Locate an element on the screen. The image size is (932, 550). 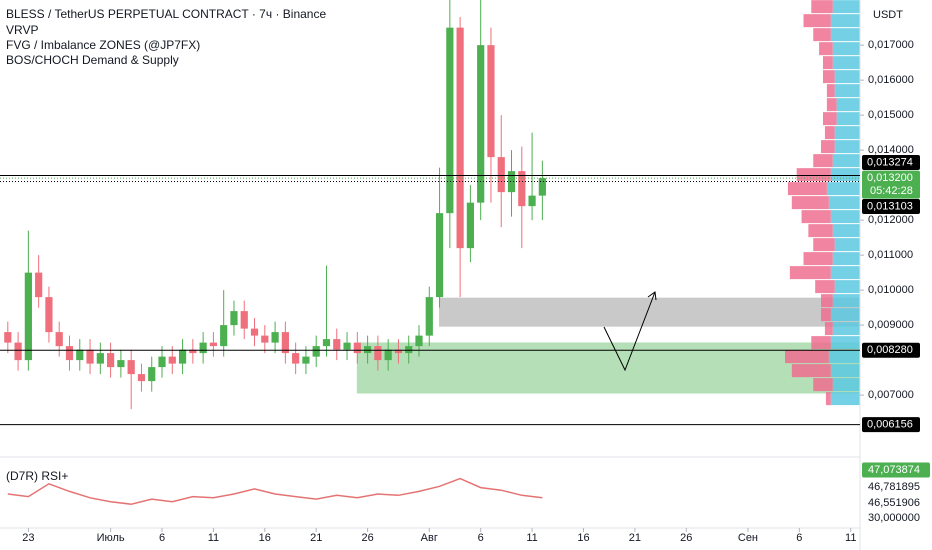
y-tick-label: 0,017000 is located at coordinates (891, 45).